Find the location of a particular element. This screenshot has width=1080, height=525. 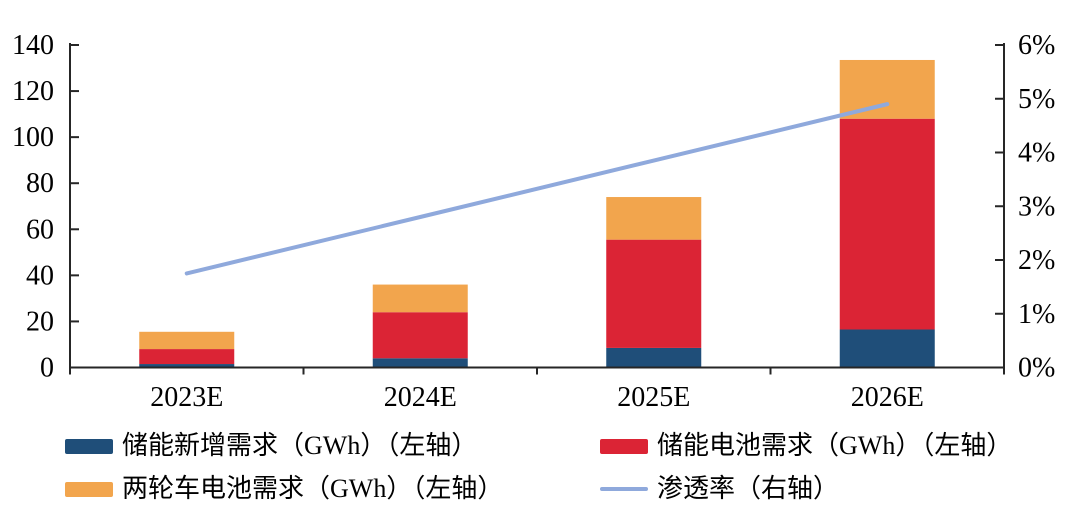

legend-label: 储能新增需求（GWh）（左轴） is located at coordinates (300, 445).